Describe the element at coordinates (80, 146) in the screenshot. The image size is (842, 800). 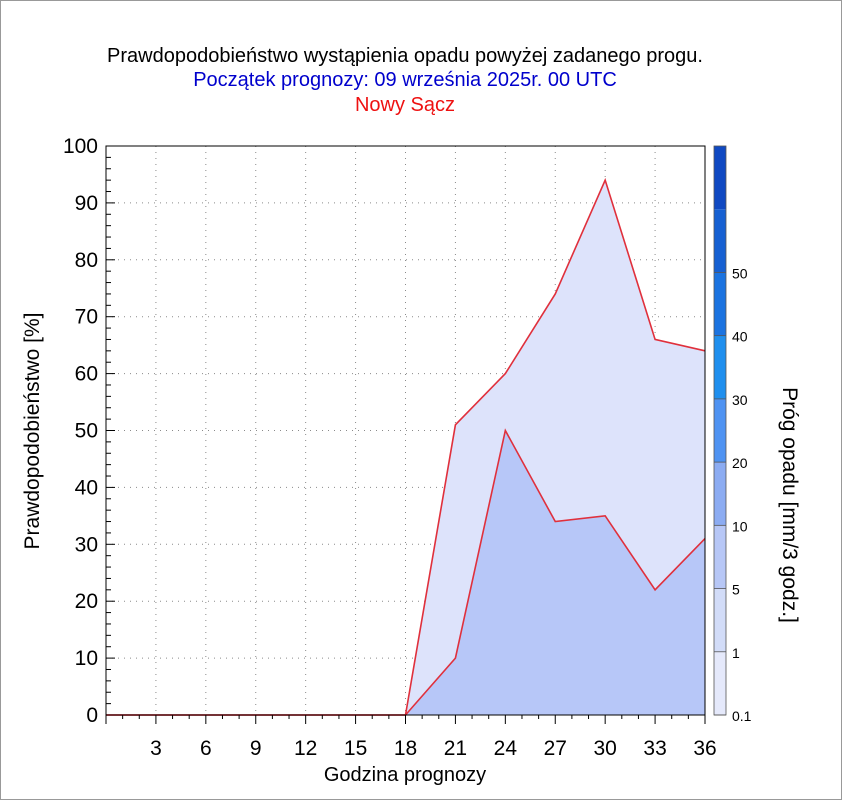
I see `y-tick-label: 100` at that location.